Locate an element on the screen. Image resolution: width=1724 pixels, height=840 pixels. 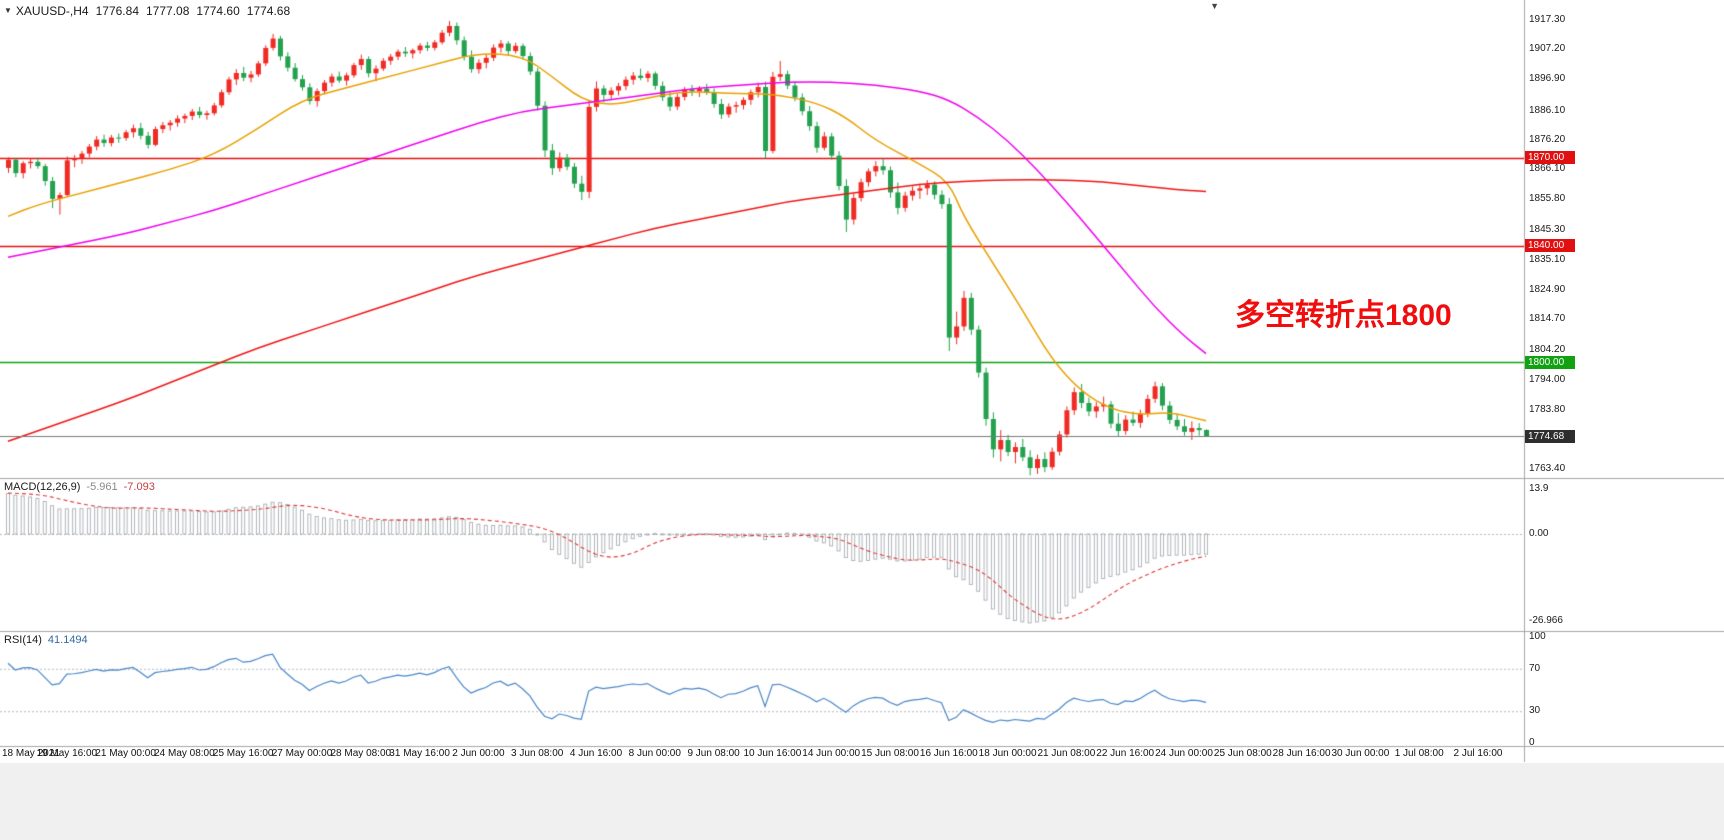
chart-shift-marker-icon: ▼ is located at coordinates (1214, 6).